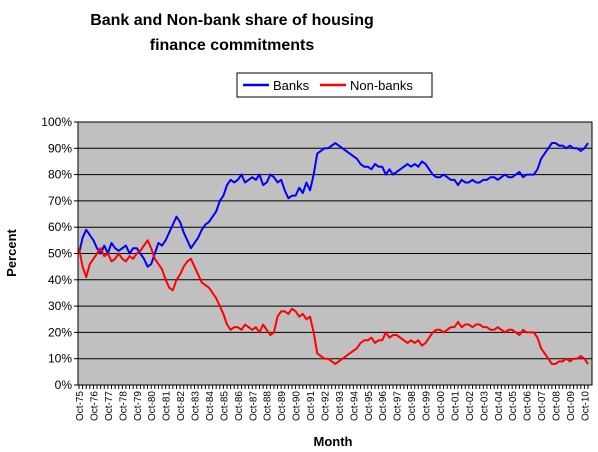  What do you see at coordinates (455, 406) in the screenshot?
I see `x-tick-label: Oct-01` at bounding box center [455, 406].